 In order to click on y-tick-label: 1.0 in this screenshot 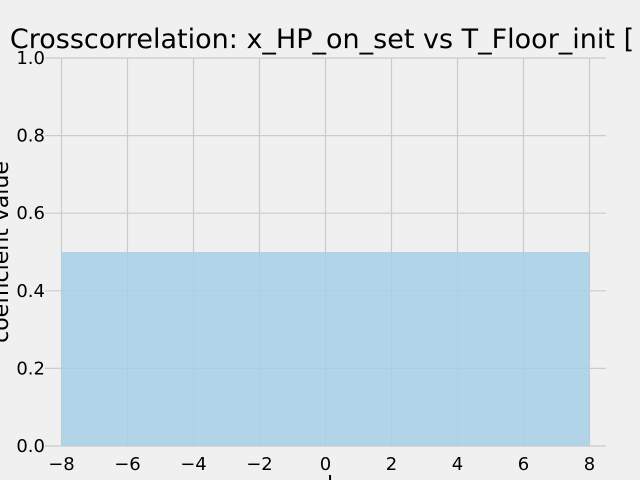, I will do `click(30, 58)`.